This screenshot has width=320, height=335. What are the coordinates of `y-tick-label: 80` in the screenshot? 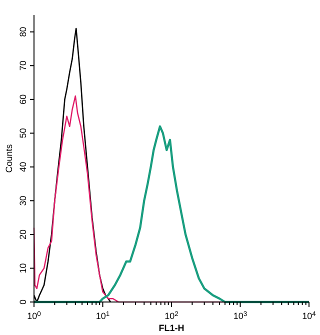 It's located at (23, 31).